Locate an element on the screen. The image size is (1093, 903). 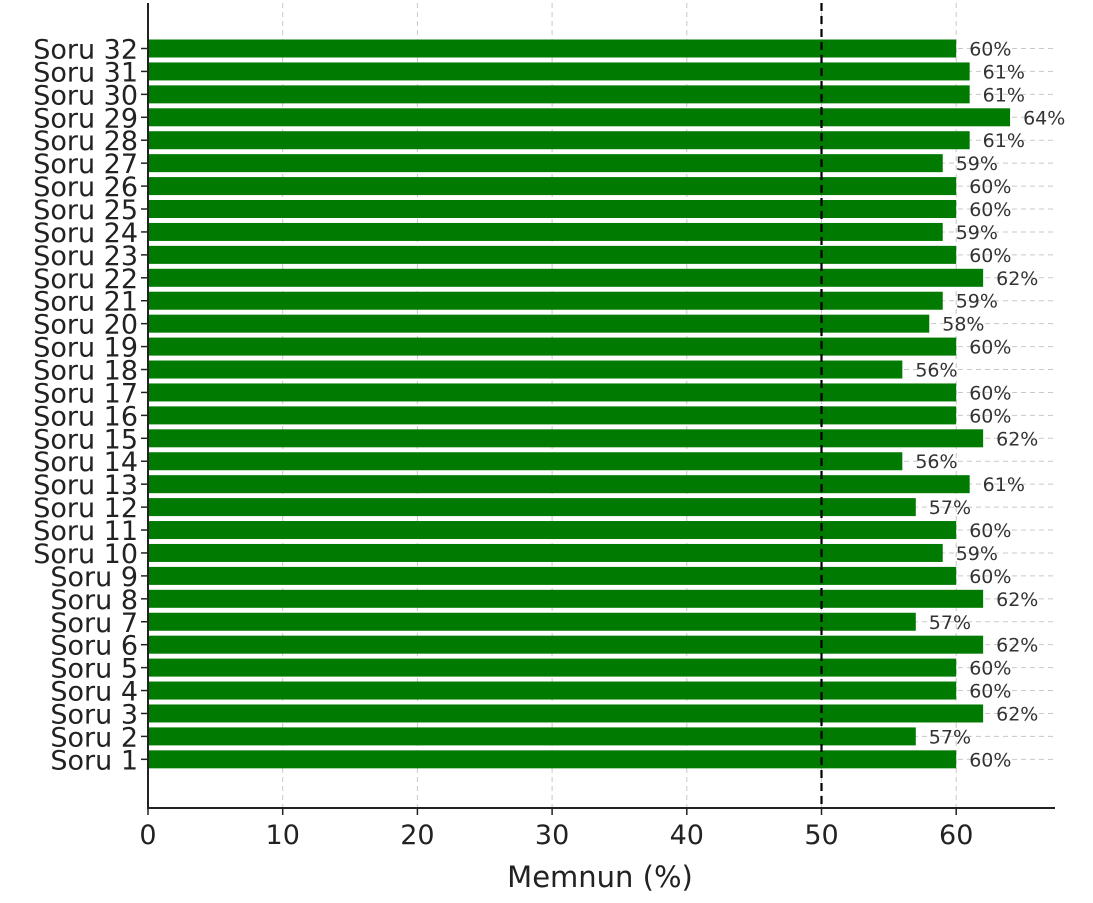
y-tick-label: Soru 4 is located at coordinates (94, 692).